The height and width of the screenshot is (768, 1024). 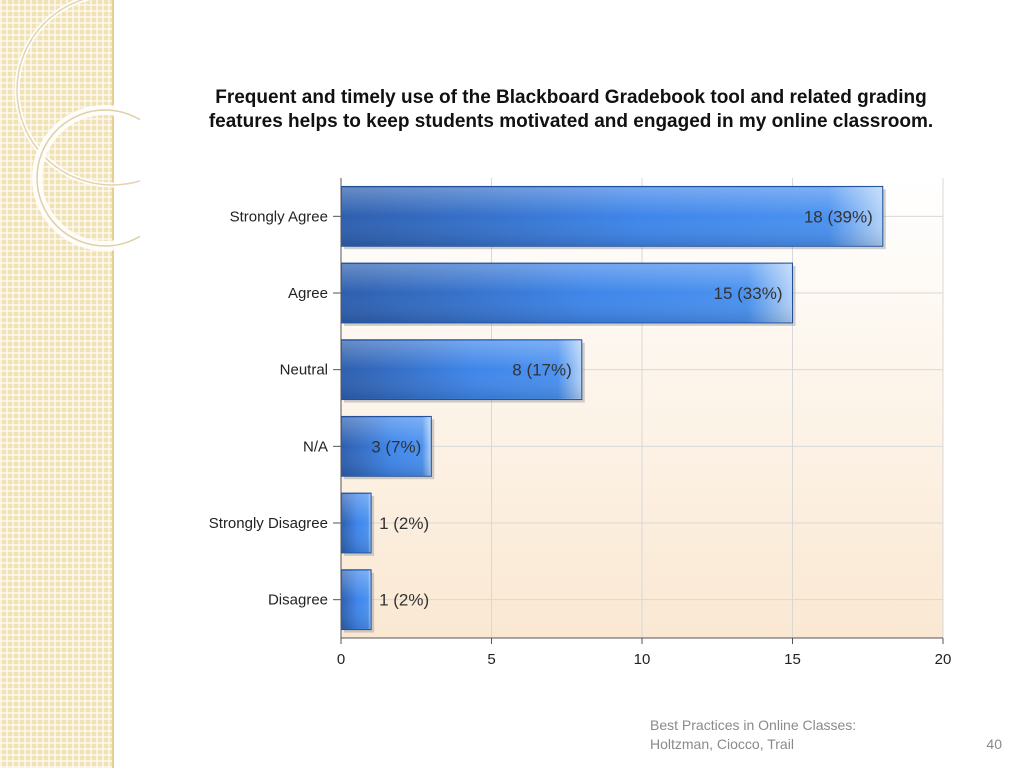 I want to click on decorative-rings, so click(x=77, y=125).